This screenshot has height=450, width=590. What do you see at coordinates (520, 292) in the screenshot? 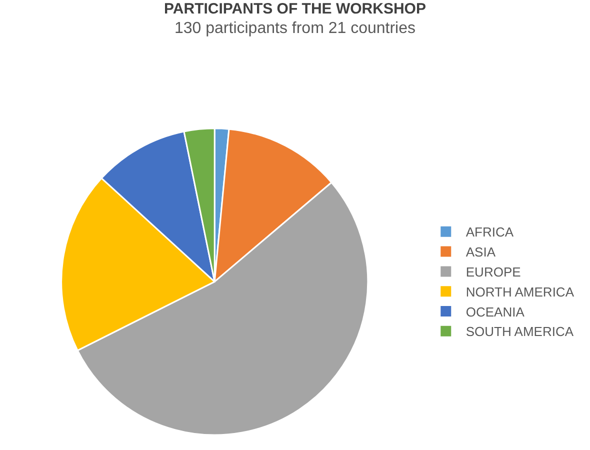
I see `legend-label: NORTH AMERICA` at bounding box center [520, 292].